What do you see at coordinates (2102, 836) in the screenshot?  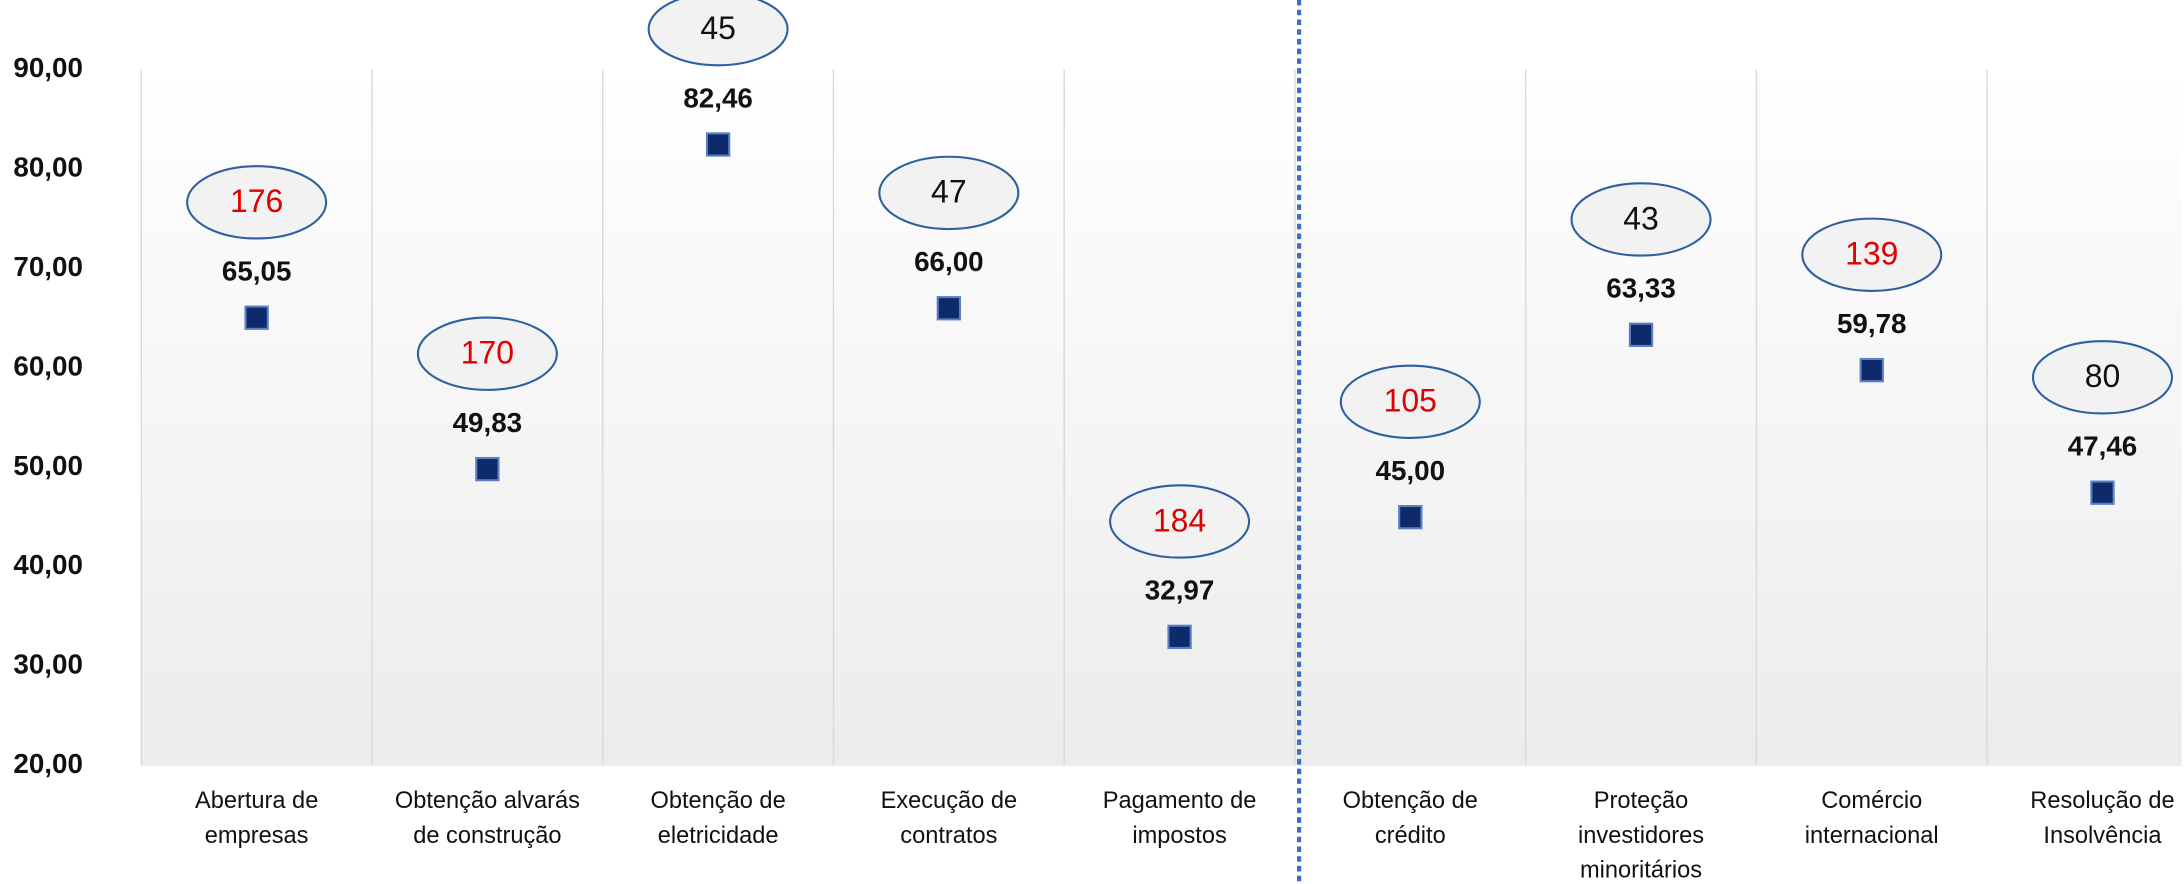 I see `x-tick-label: Insolvência` at bounding box center [2102, 836].